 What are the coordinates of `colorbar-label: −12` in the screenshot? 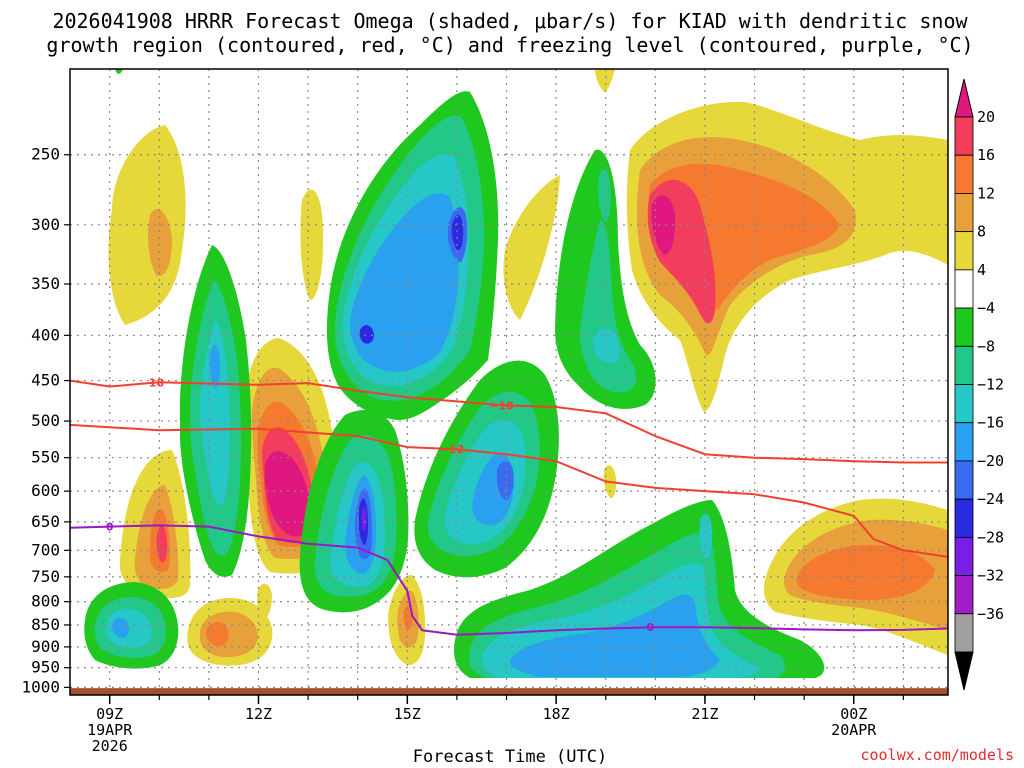 It's located at (990, 385).